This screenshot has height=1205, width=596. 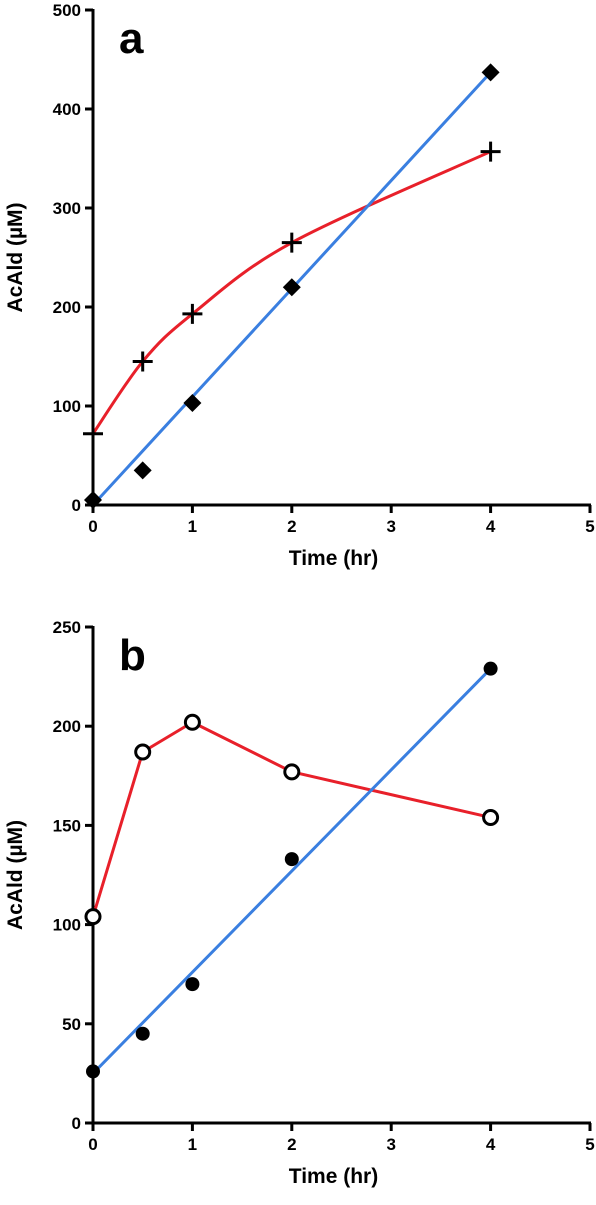 What do you see at coordinates (67, 208) in the screenshot?
I see `y-tick-label: 300` at bounding box center [67, 208].